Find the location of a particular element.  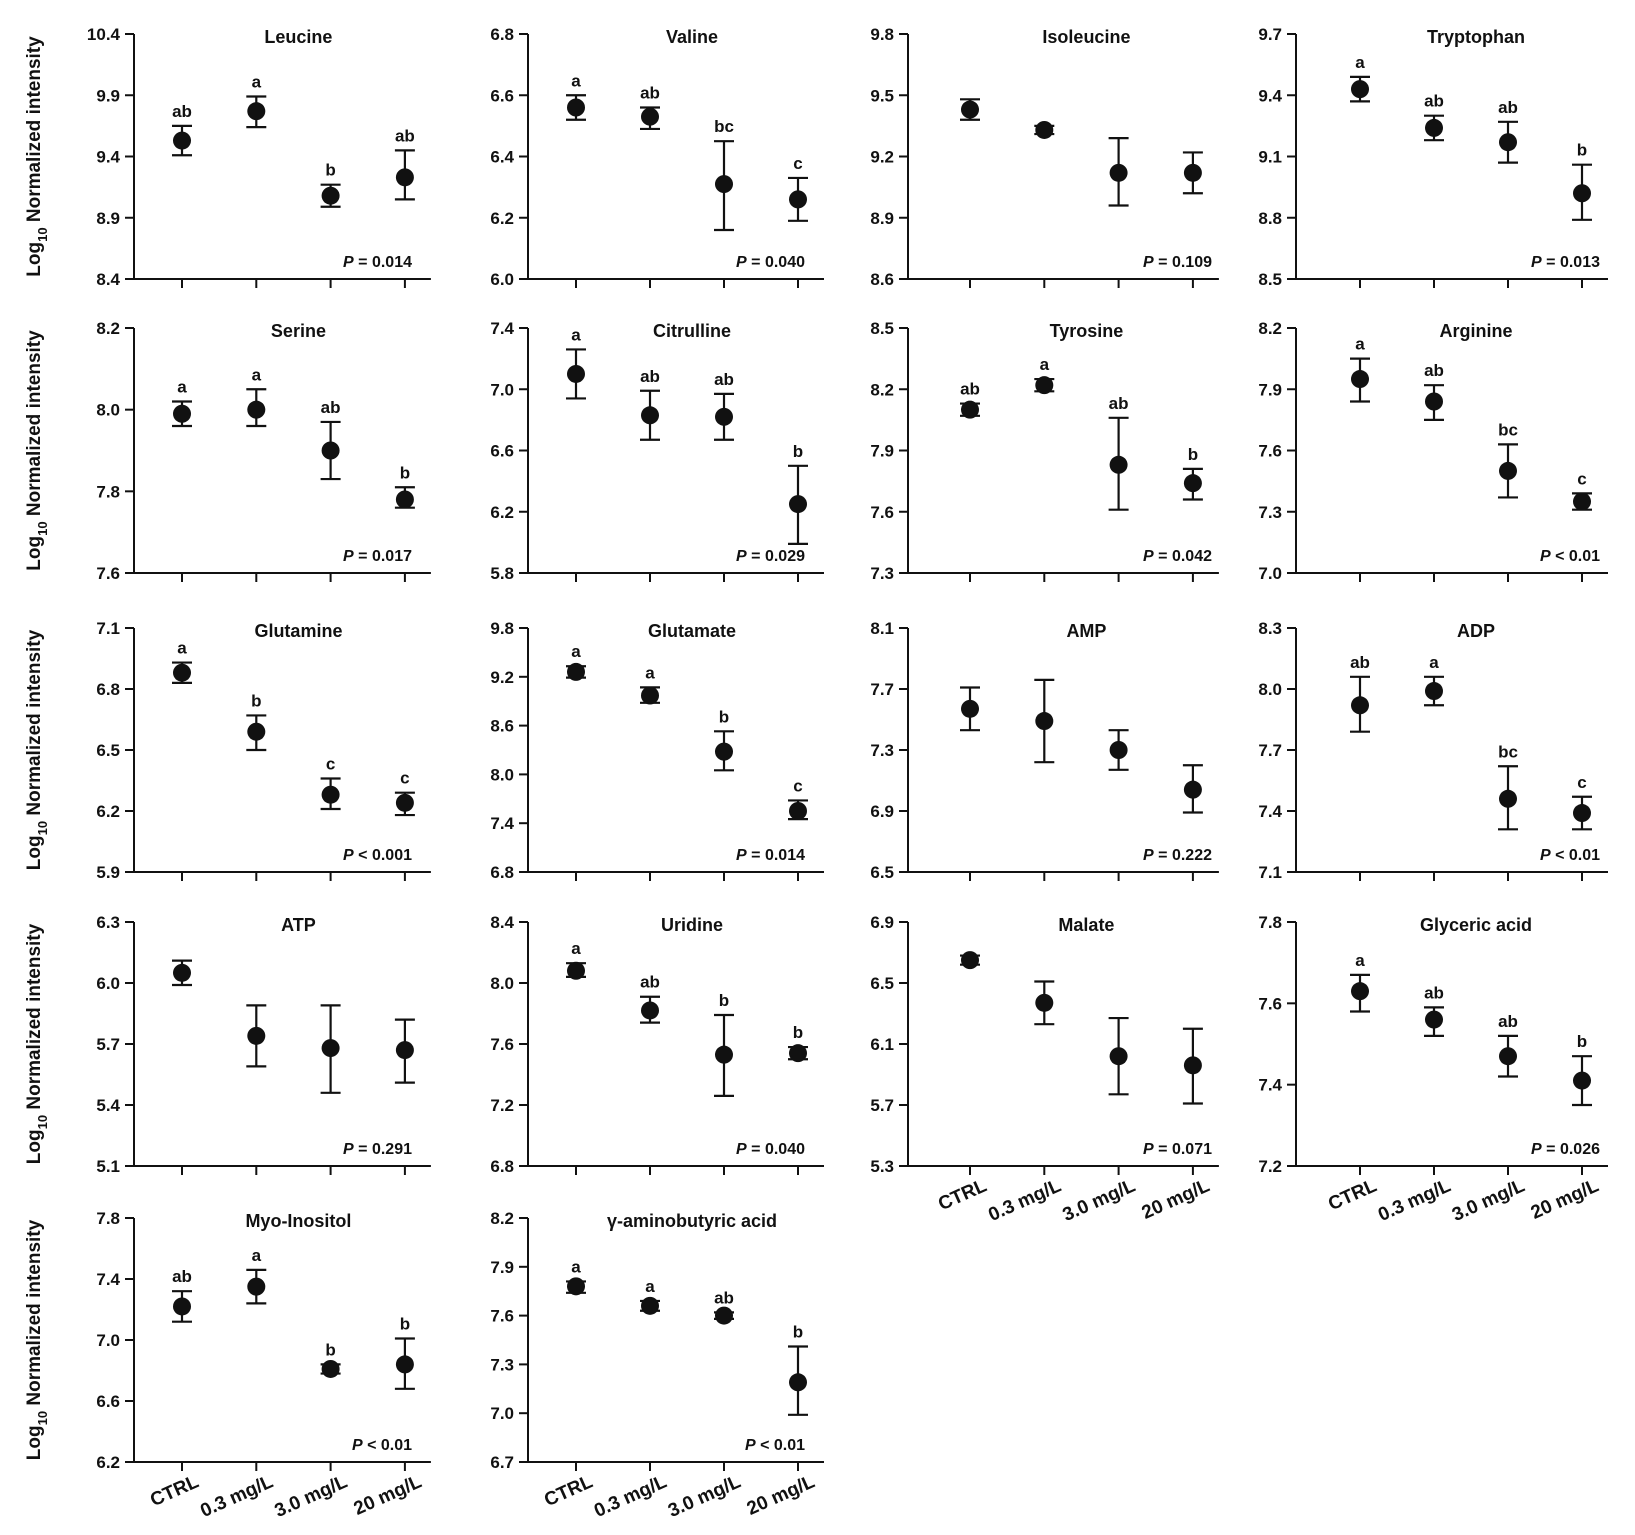

y-tick-label: 7.2 is located at coordinates (1270, 1166).